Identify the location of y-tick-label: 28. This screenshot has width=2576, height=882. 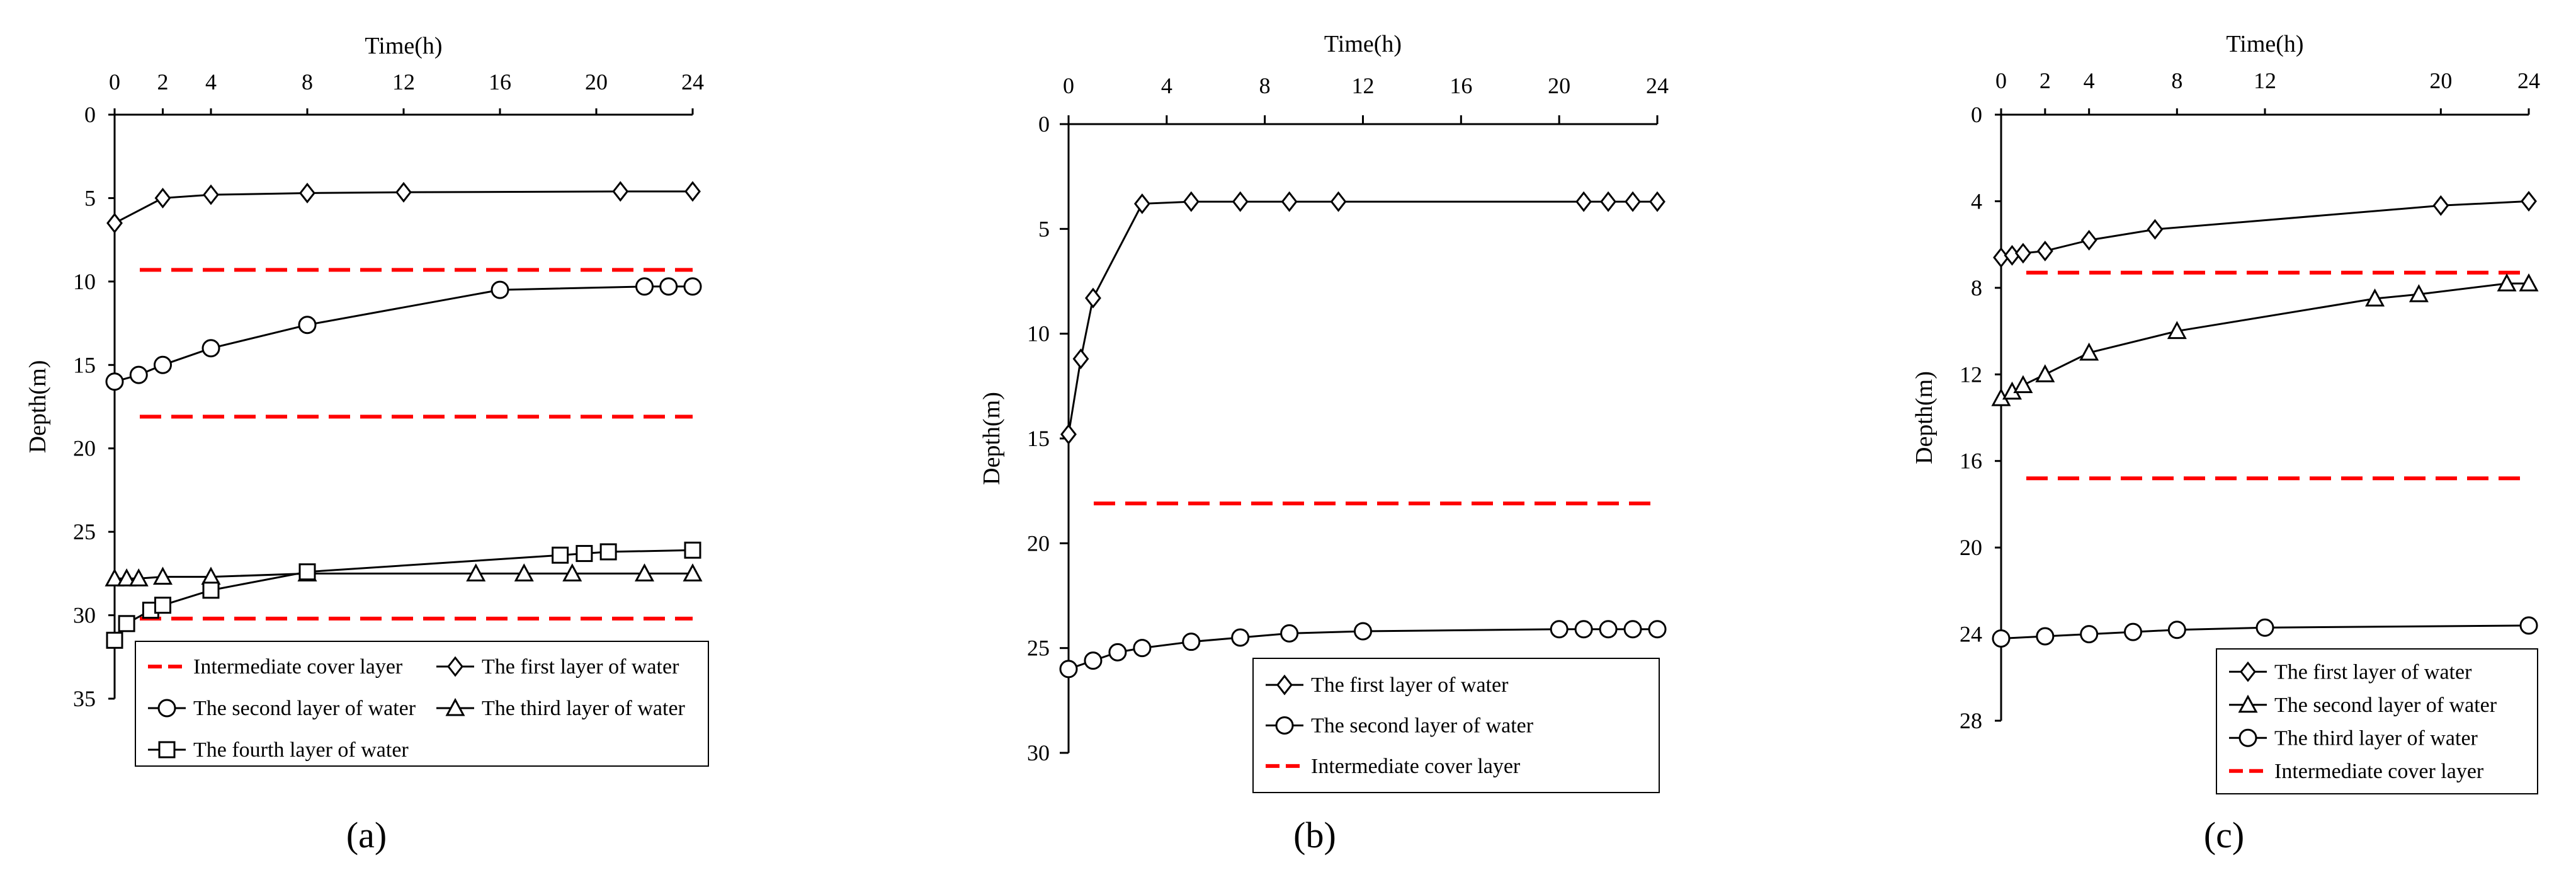
(1971, 720).